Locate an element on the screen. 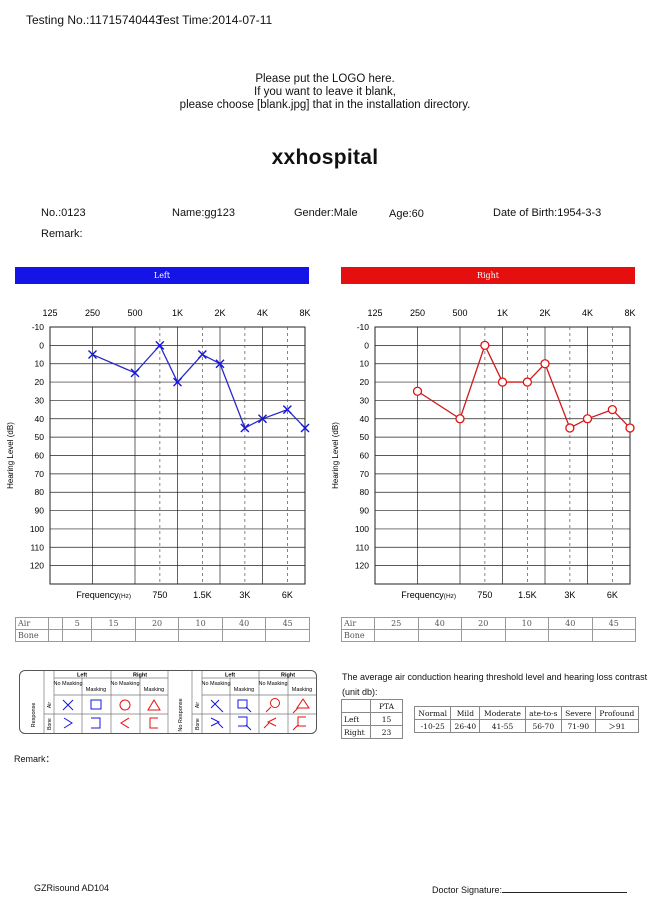 The height and width of the screenshot is (904, 650). nr-bone-bracket-icon is located at coordinates (243, 721).